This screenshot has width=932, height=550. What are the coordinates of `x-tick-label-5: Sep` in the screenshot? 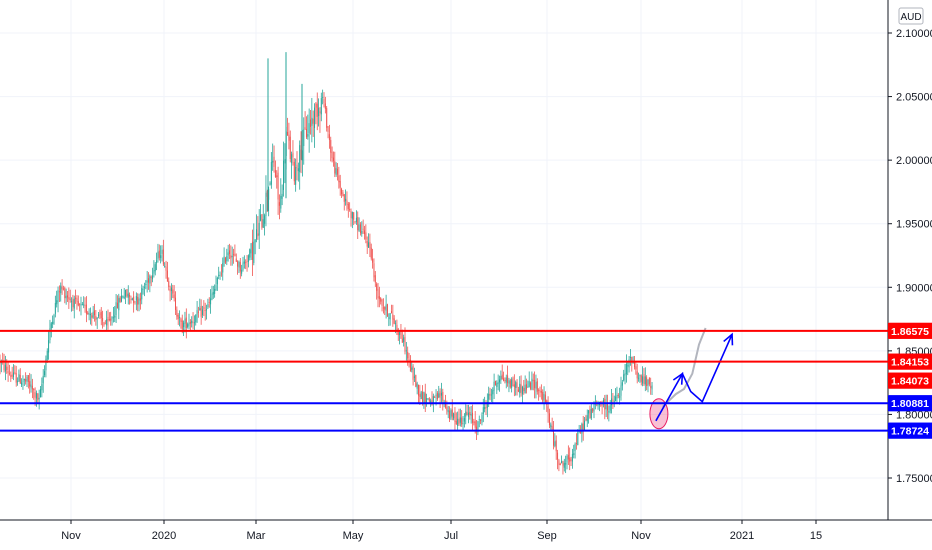 It's located at (547, 536).